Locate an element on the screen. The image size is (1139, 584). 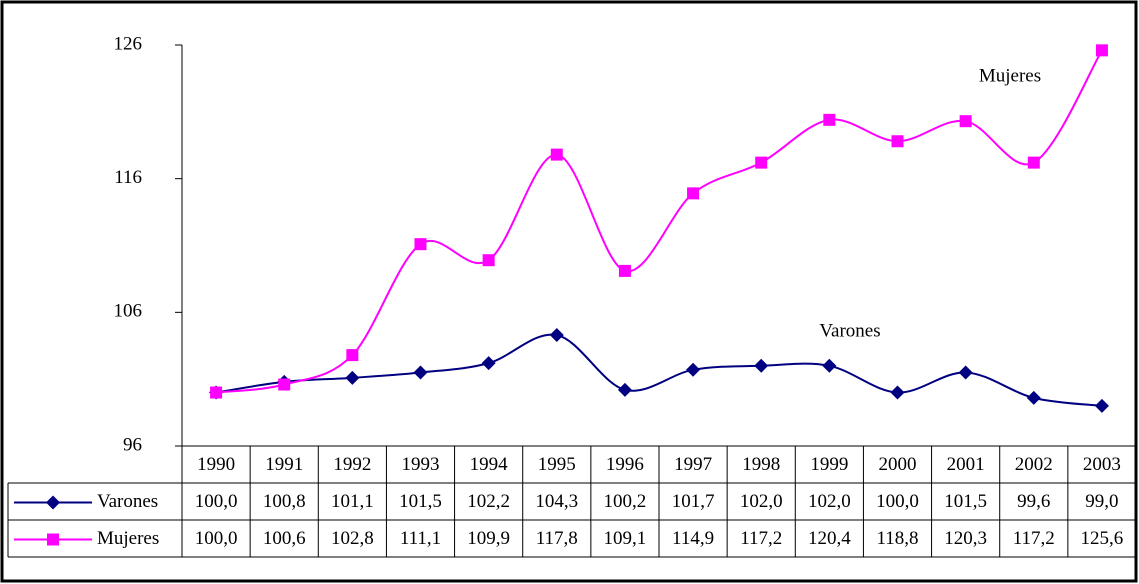
x-tick-label: 1993 is located at coordinates (421, 464).